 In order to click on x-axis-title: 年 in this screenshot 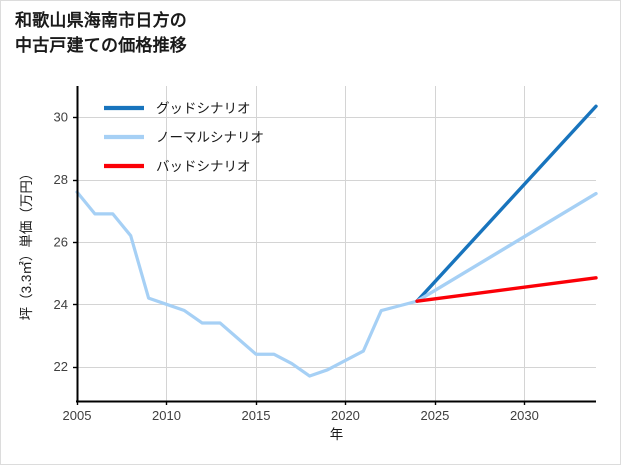, I will do `click(337, 434)`.